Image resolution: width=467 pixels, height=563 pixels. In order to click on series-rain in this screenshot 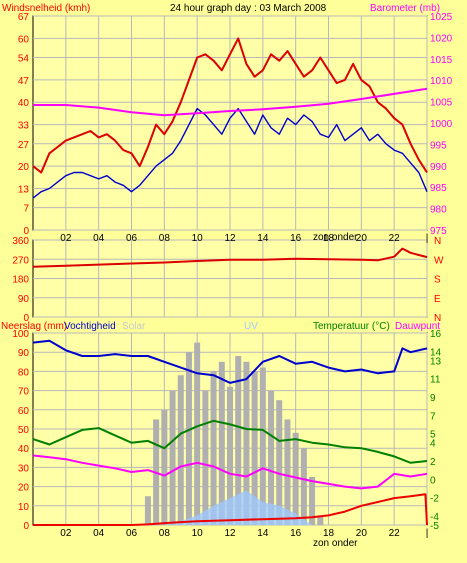, I will do `click(230, 509)`.